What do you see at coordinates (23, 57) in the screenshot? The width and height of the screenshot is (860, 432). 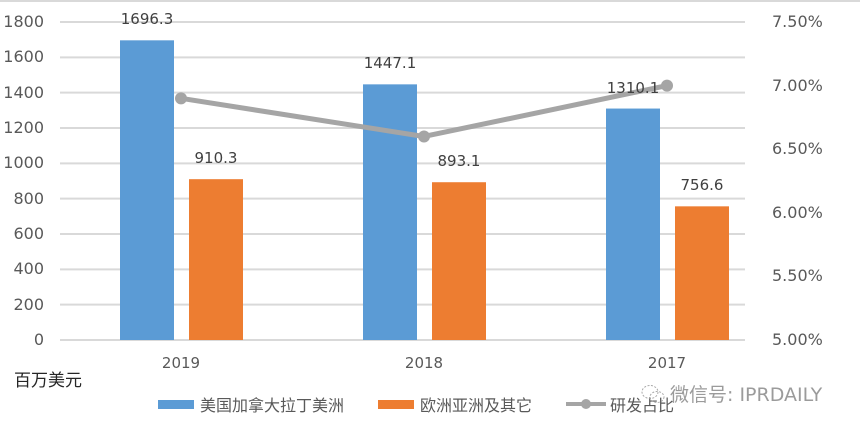 I see `y-tick-label: 1600` at bounding box center [23, 57].